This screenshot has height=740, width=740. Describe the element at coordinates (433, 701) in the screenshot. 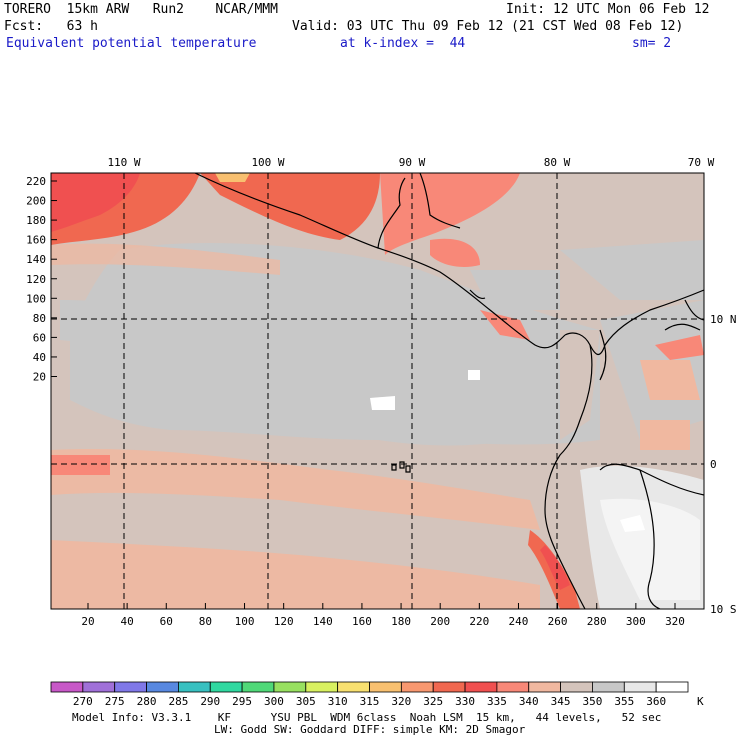

I see `colorbar-label: 325` at that location.